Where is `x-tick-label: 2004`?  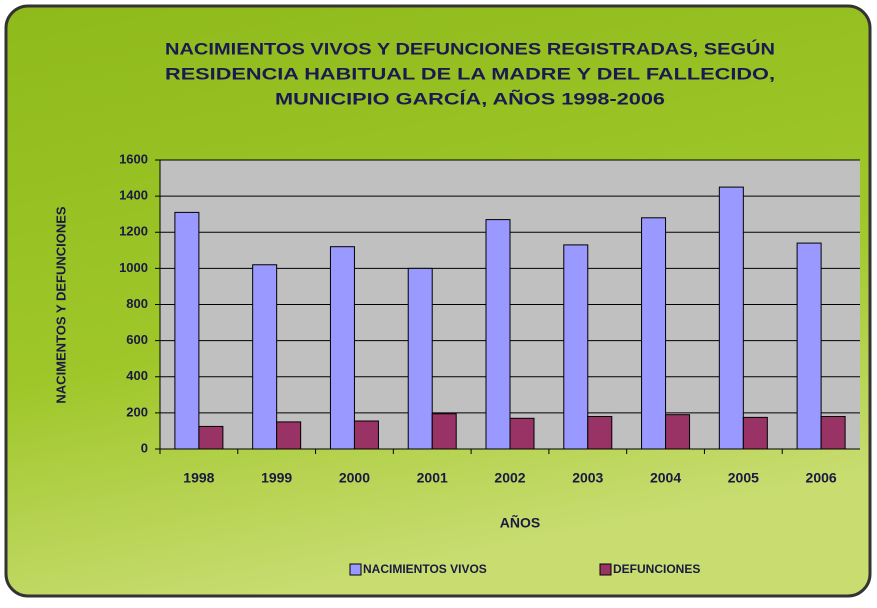 x-tick-label: 2004 is located at coordinates (665, 478).